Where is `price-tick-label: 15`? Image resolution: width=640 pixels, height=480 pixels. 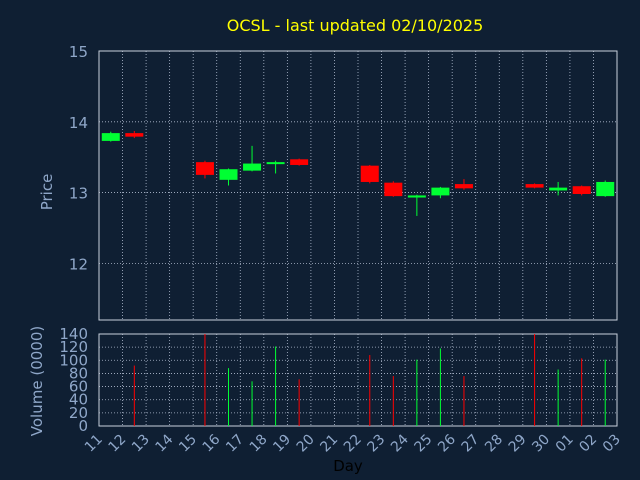
price-tick-label: 15 is located at coordinates (78, 52).